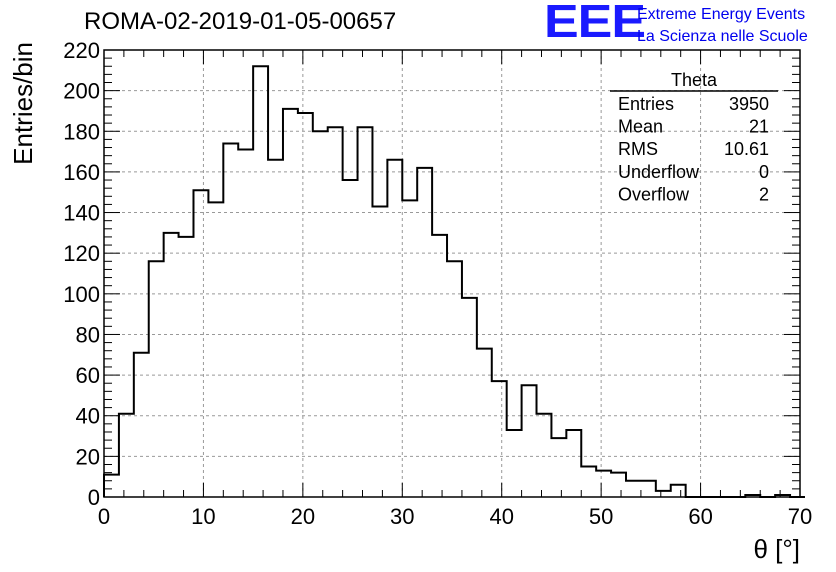 This screenshot has height=572, width=836. I want to click on y-tick-label: 80, so click(88, 334).